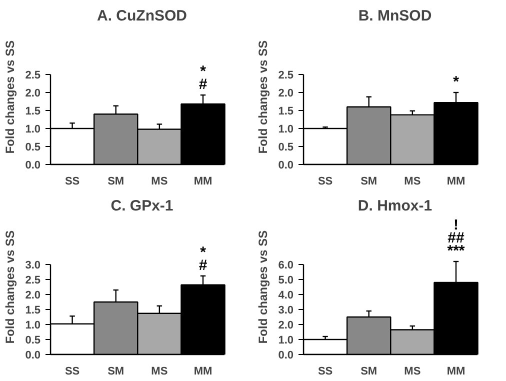 Image resolution: width=506 pixels, height=381 pixels. What do you see at coordinates (286, 280) in the screenshot?
I see `y-tick-label: 5.0` at bounding box center [286, 280].